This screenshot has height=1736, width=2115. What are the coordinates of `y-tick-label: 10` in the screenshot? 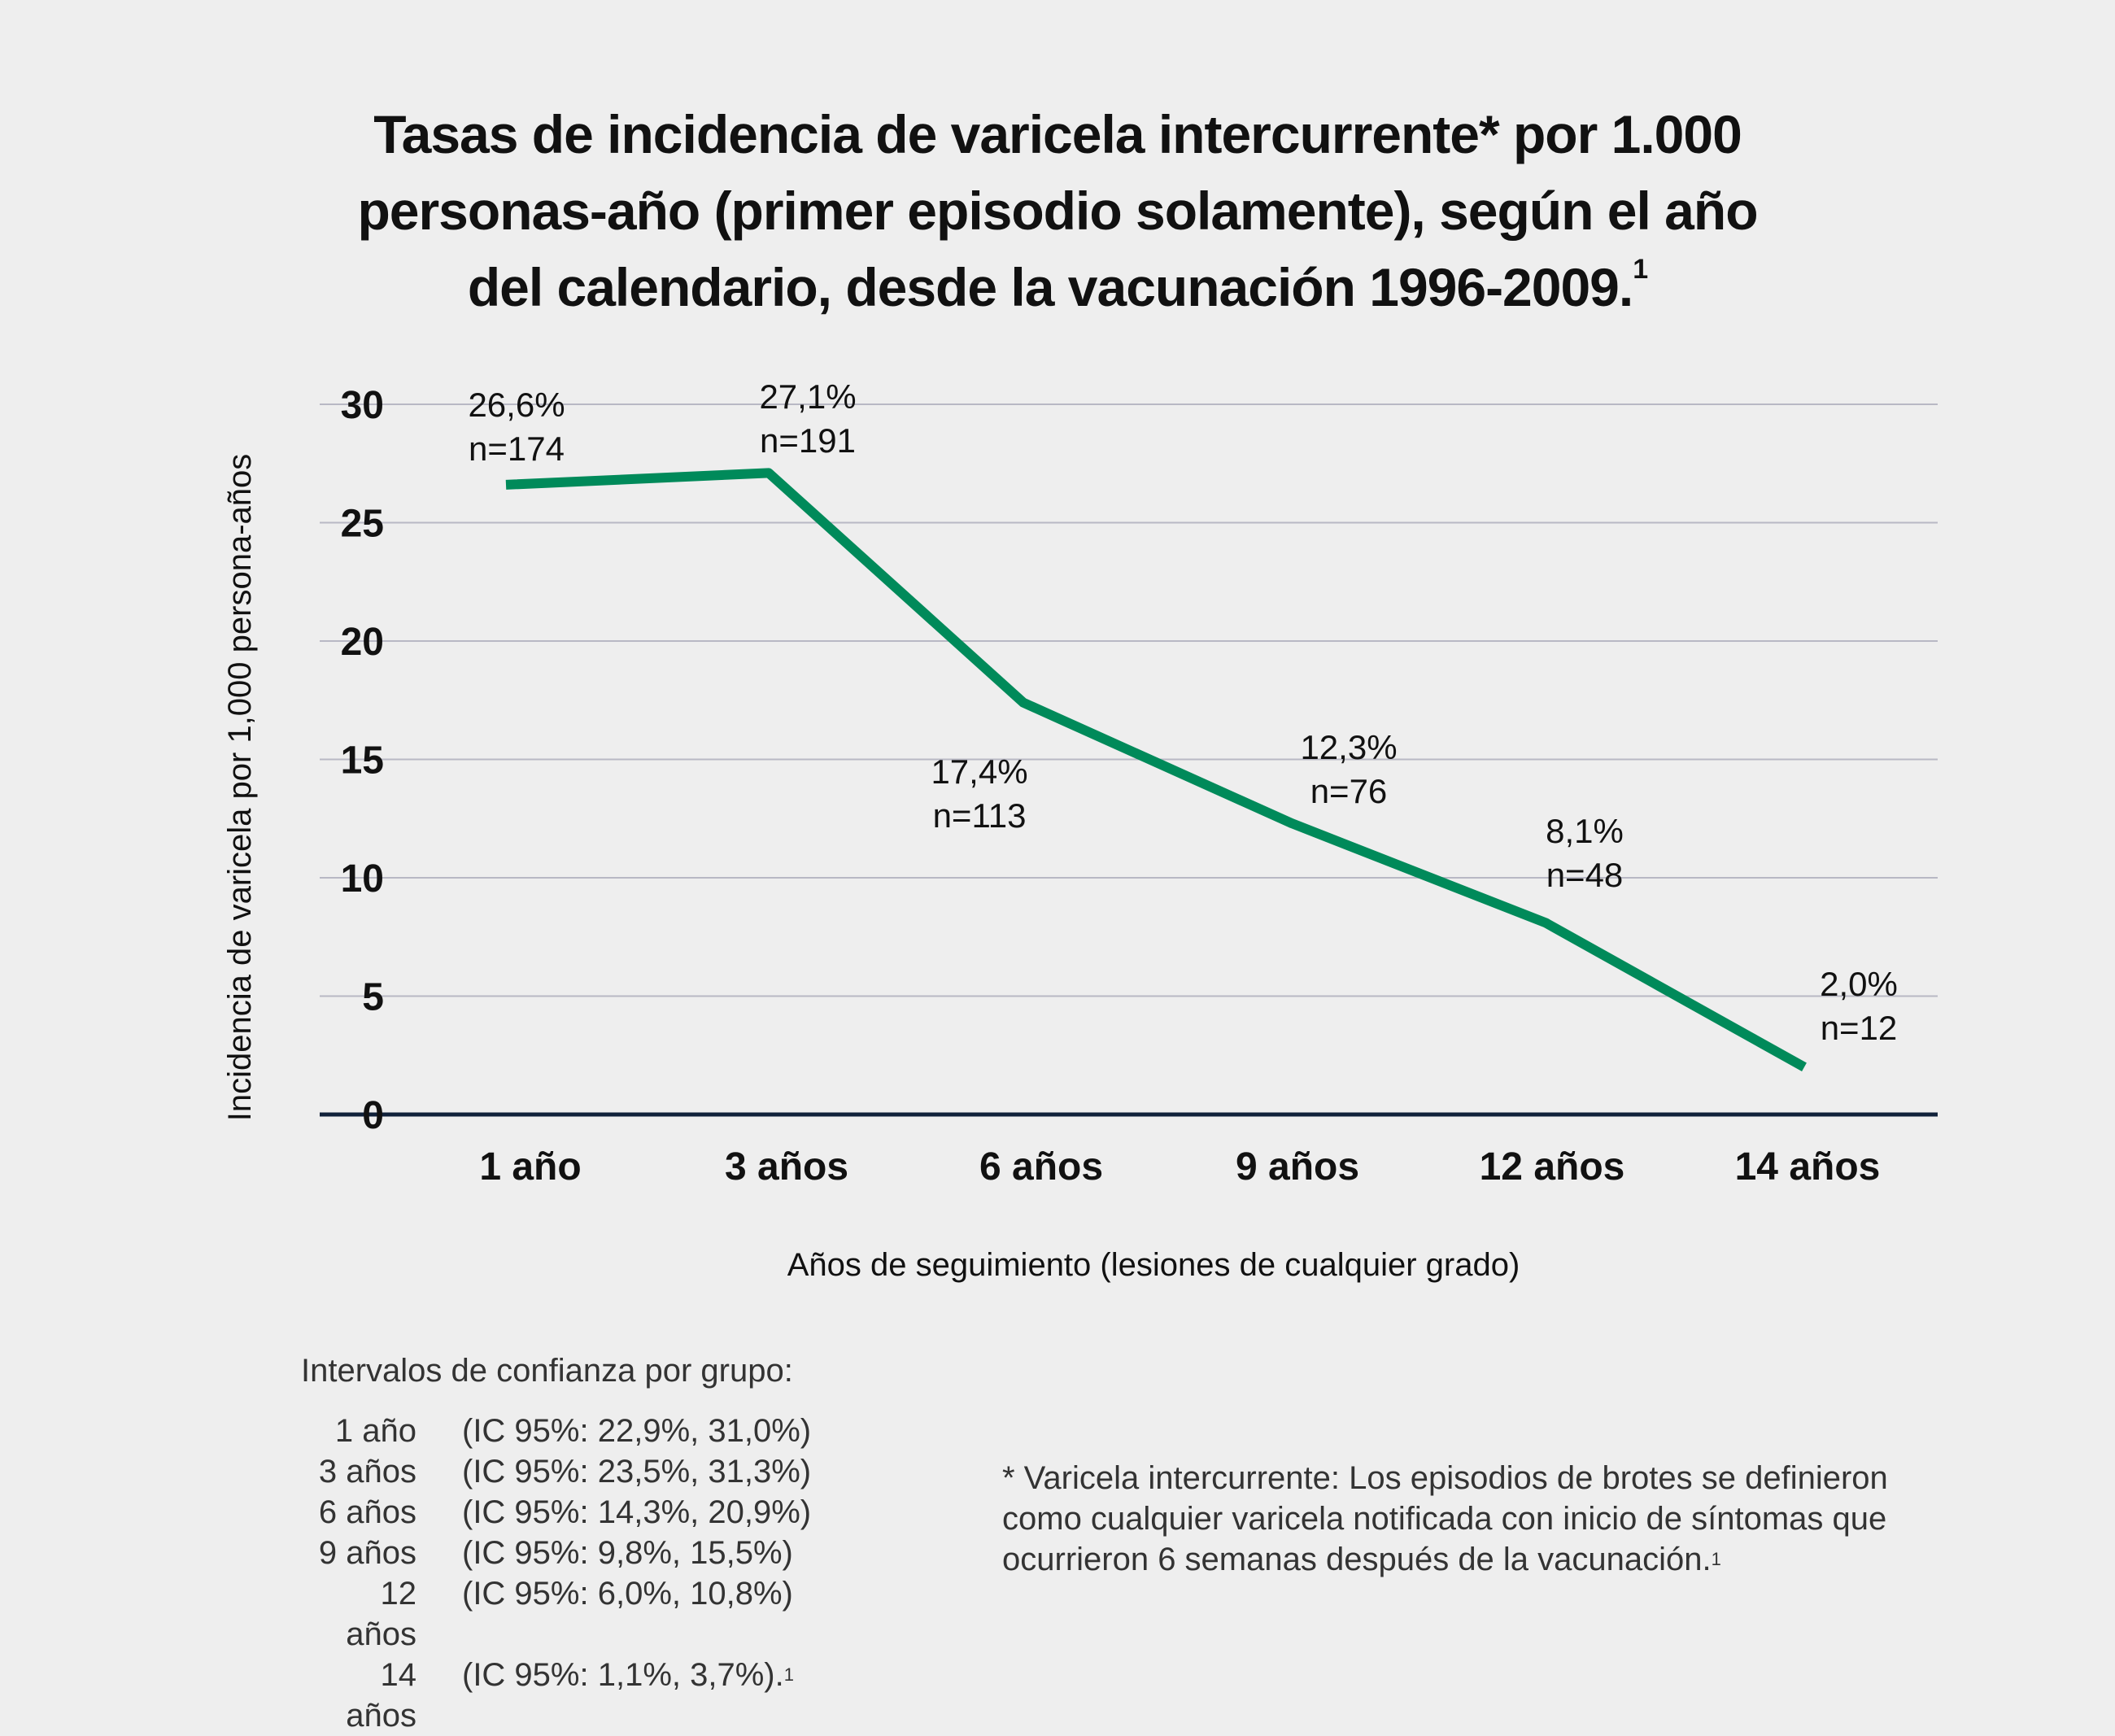 It's located at (362, 879).